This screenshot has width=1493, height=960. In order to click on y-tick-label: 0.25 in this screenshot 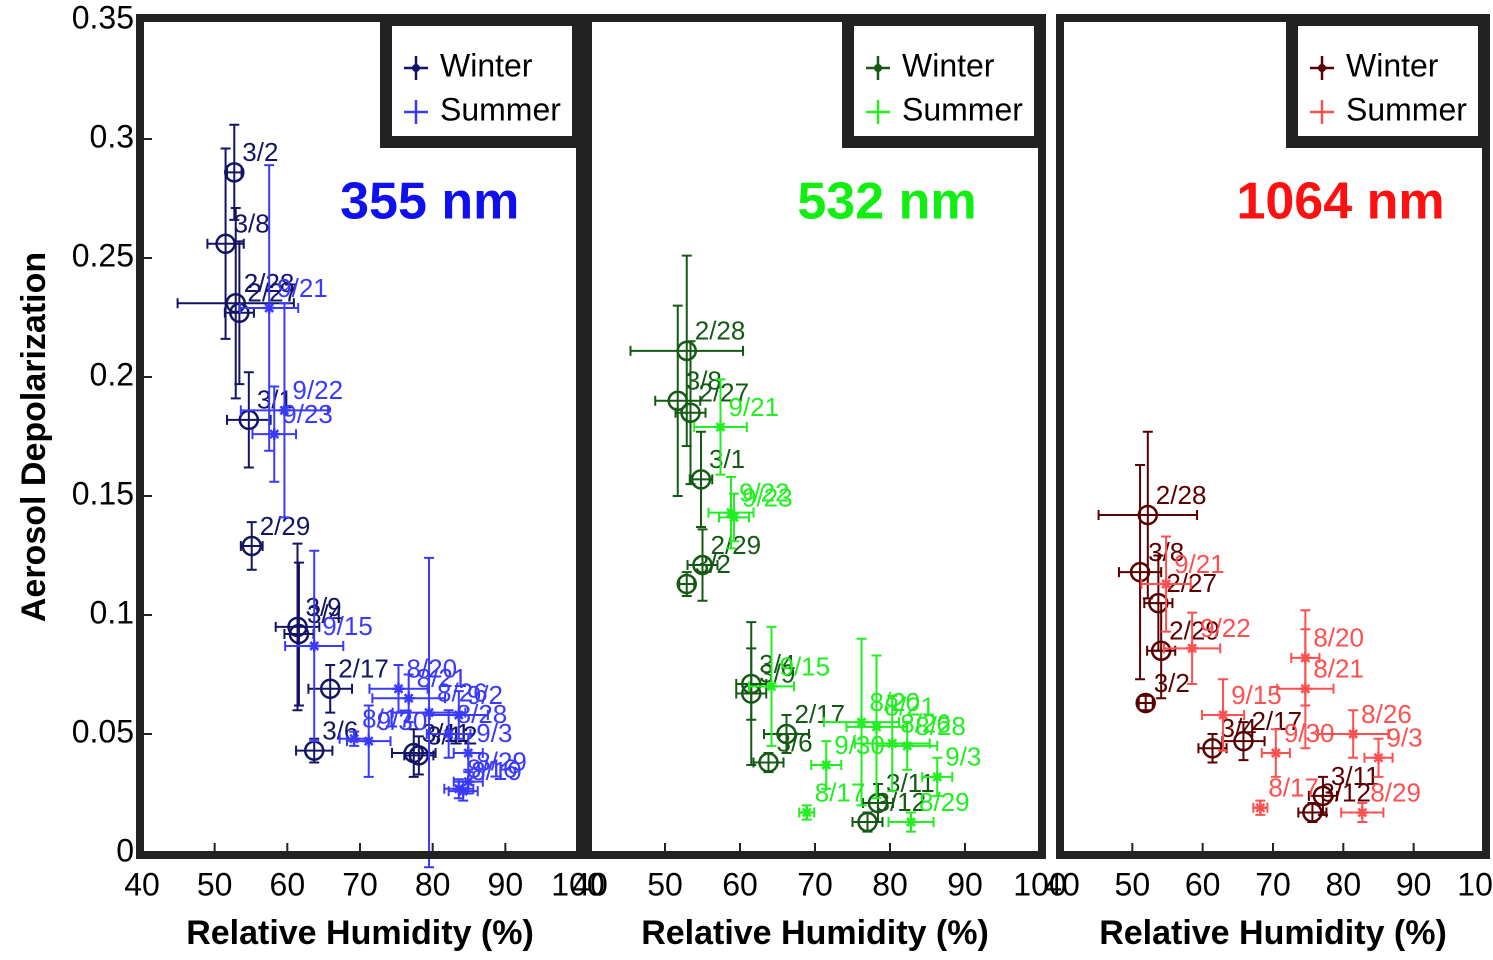, I will do `click(103, 255)`.